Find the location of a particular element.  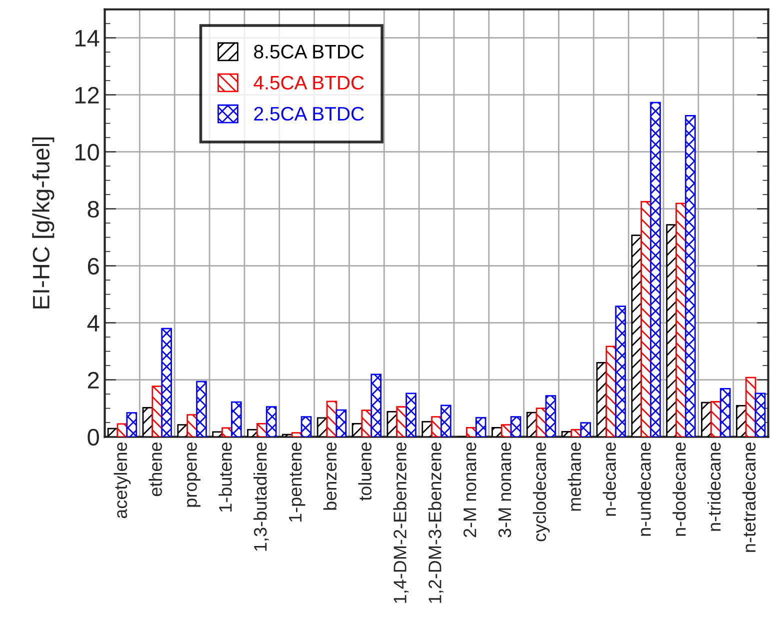

y-tick-label: 10 is located at coordinates (87, 152).